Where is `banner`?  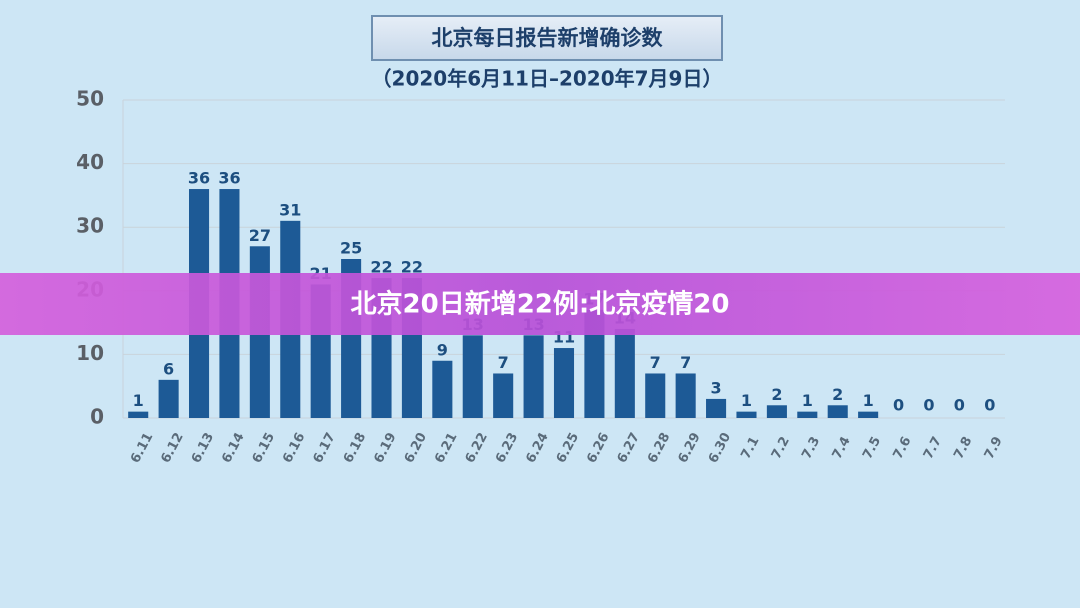
banner is located at coordinates (540, 304).